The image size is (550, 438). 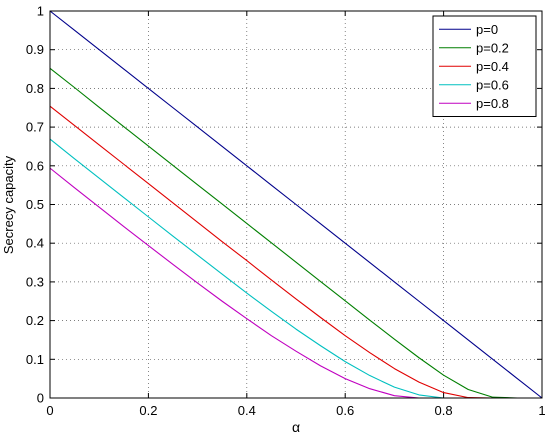 What do you see at coordinates (35, 243) in the screenshot?
I see `y-tick-label: 0.4` at bounding box center [35, 243].